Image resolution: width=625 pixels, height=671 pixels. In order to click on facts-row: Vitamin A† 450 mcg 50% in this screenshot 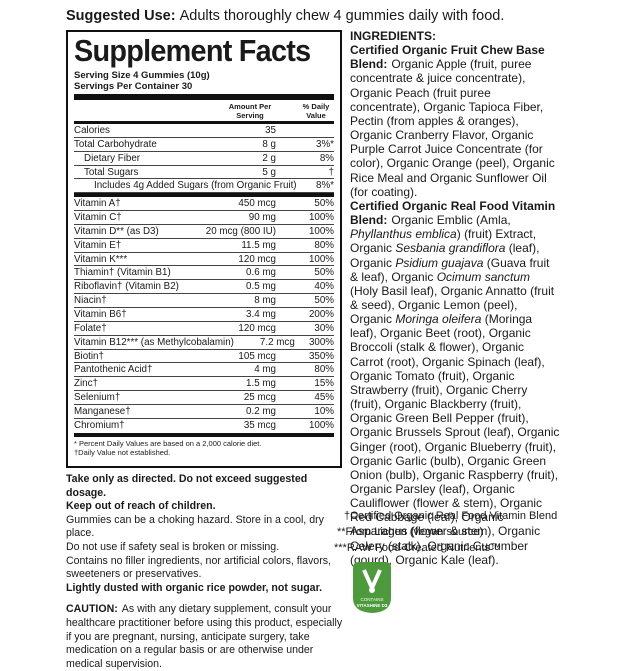, I will do `click(204, 204)`.